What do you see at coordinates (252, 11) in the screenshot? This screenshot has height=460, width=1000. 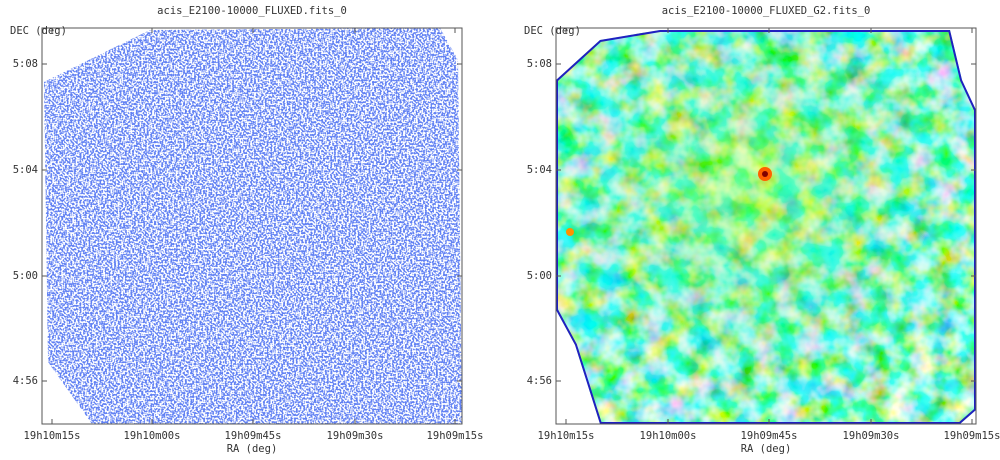 I see `panel-title: acis_E2100-10000_FLUXED.fits_0` at bounding box center [252, 11].